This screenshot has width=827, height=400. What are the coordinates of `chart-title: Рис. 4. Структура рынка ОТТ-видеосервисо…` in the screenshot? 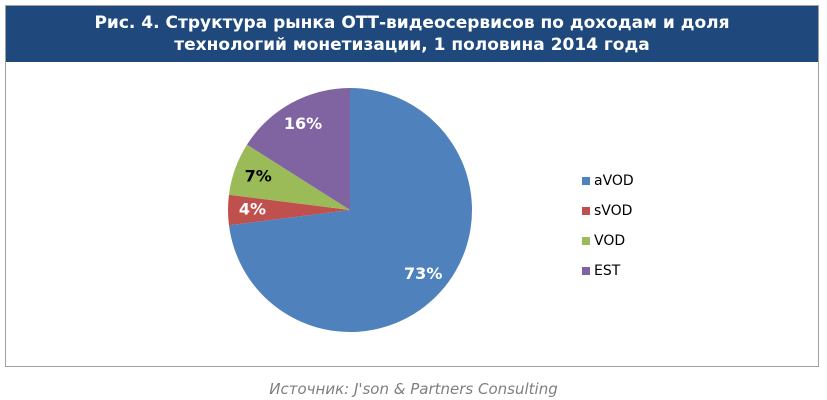 It's located at (412, 34).